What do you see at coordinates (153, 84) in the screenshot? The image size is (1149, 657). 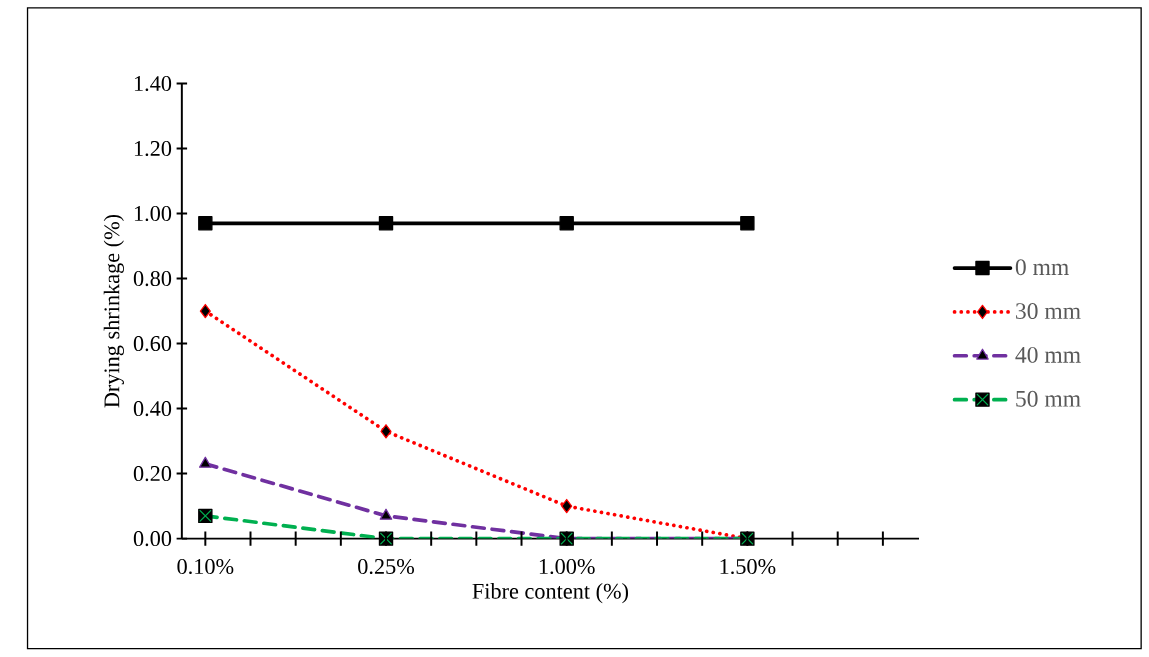 I see `y-tick-label: 1.40` at bounding box center [153, 84].